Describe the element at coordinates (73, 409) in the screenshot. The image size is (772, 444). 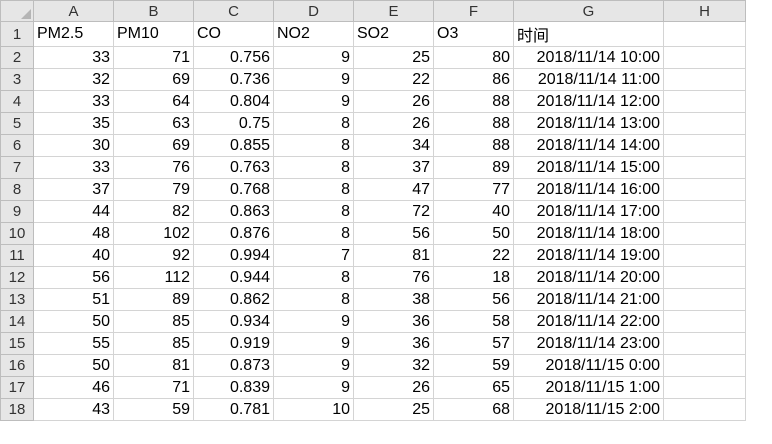
I see `cell: 43` at that location.